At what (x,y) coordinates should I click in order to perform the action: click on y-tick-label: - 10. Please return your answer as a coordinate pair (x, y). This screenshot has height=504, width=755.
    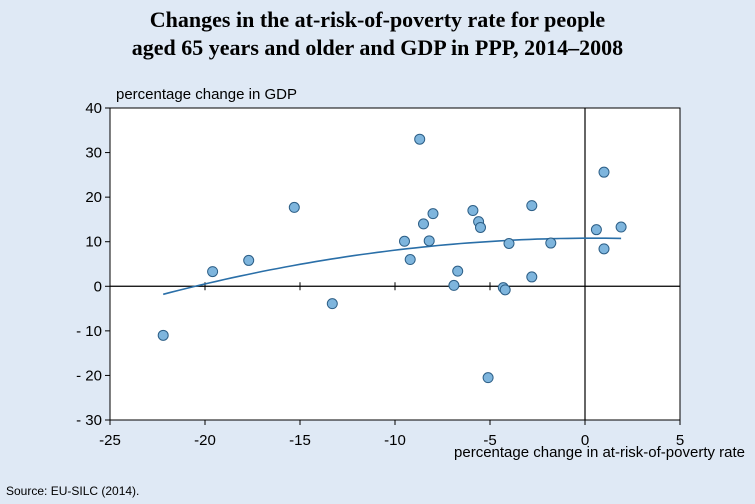
    Looking at the image, I should click on (89, 331).